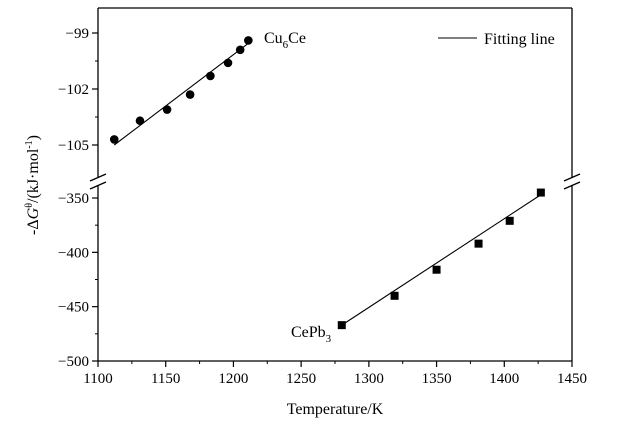  What do you see at coordinates (73, 146) in the screenshot?
I see `y-tick-label: −105` at bounding box center [73, 146].